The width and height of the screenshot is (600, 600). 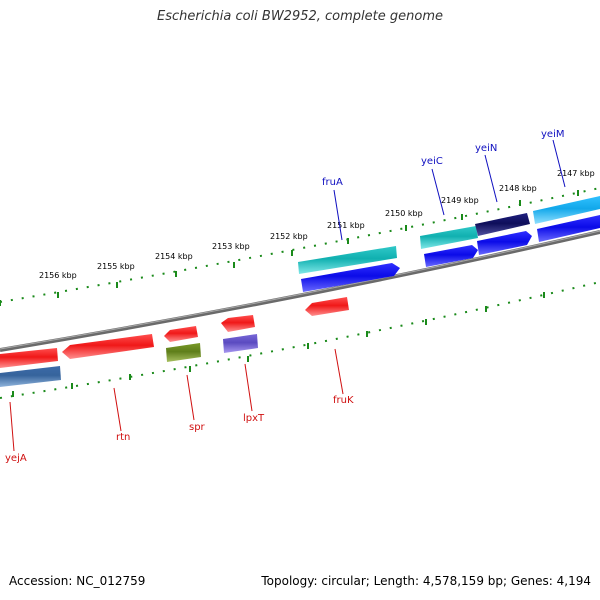 What do you see at coordinates (176, 400) in the screenshot?
I see `bottom-callouts` at bounding box center [176, 400].